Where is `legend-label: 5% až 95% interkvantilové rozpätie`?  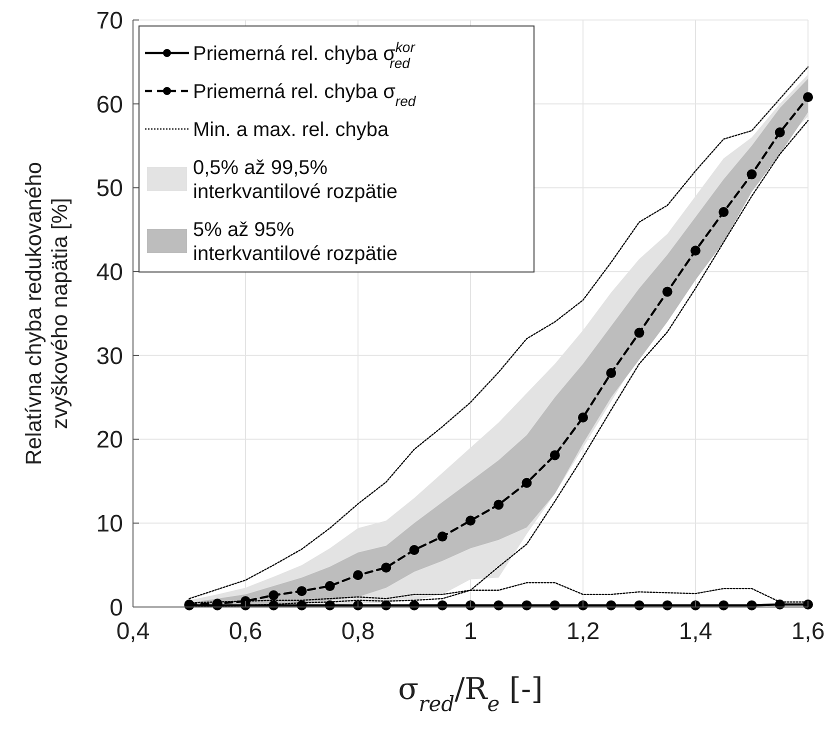 legend-label: 5% až 95% interkvantilové rozpätie is located at coordinates (295, 242).